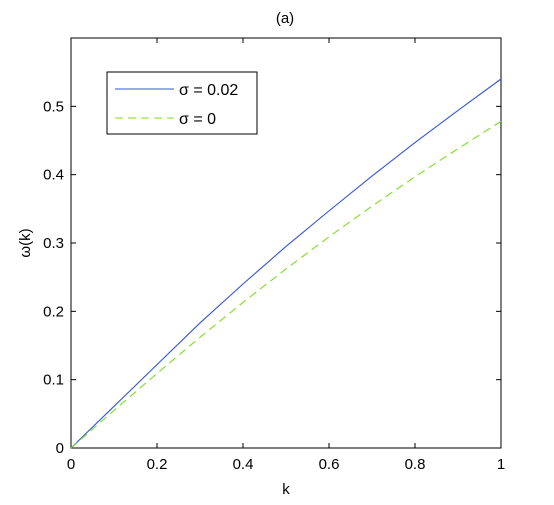 Image resolution: width=554 pixels, height=505 pixels. Describe the element at coordinates (243, 464) in the screenshot. I see `x-tick-label: 0.4` at that location.